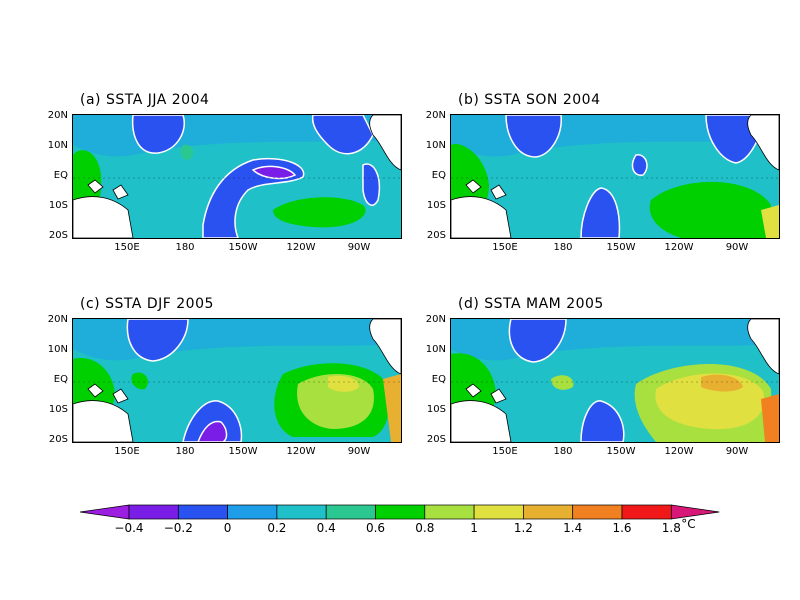 The height and width of the screenshot is (600, 800). What do you see at coordinates (425, 528) in the screenshot?
I see `colorbar-tick-label: 0.8` at bounding box center [425, 528].